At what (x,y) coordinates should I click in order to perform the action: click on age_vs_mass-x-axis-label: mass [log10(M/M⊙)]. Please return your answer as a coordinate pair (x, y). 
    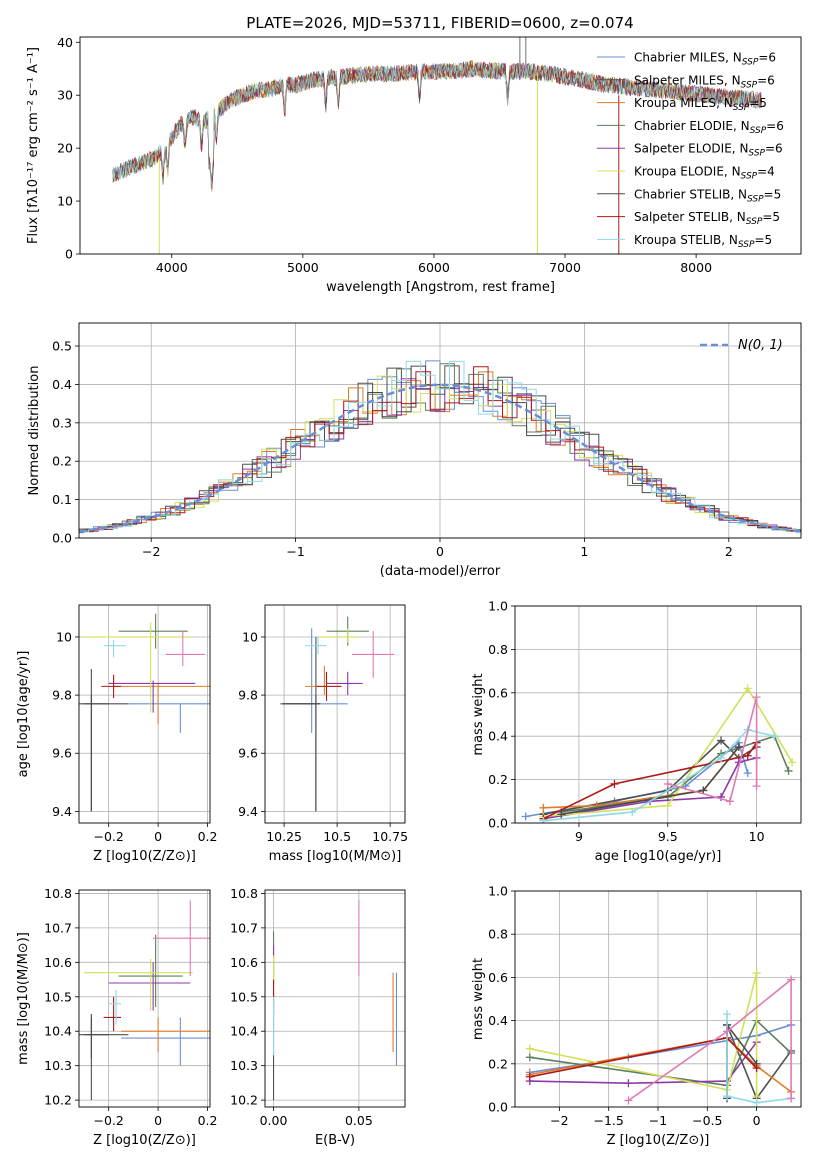
    Looking at the image, I should click on (335, 856).